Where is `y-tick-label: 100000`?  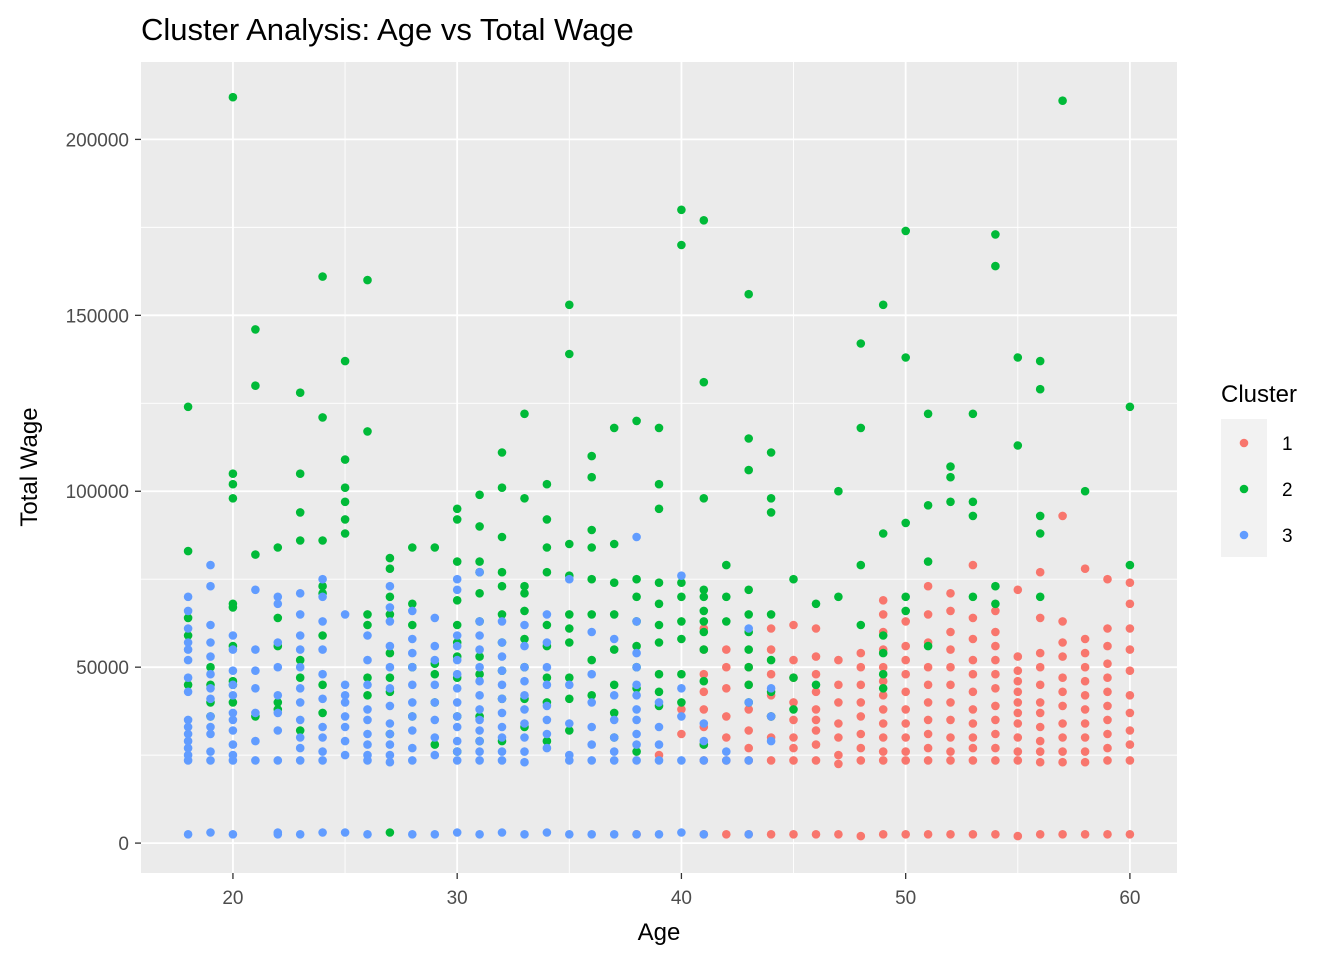 y-tick-label: 100000 is located at coordinates (97, 492).